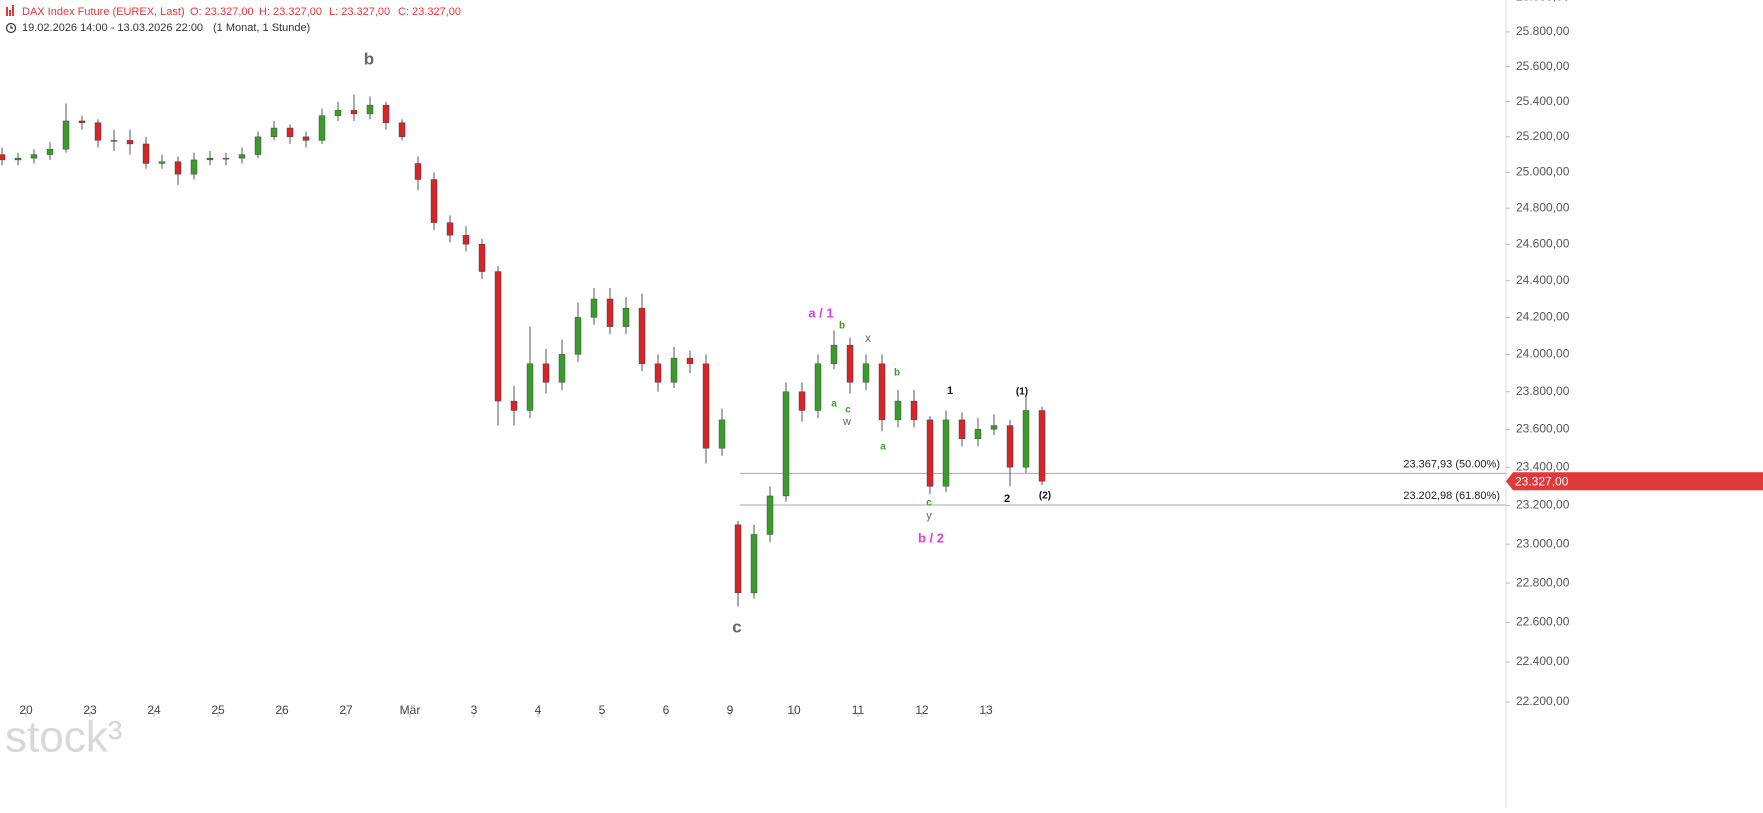 This screenshot has height=813, width=1763. Describe the element at coordinates (11, 27) in the screenshot. I see `clock-hands` at that location.